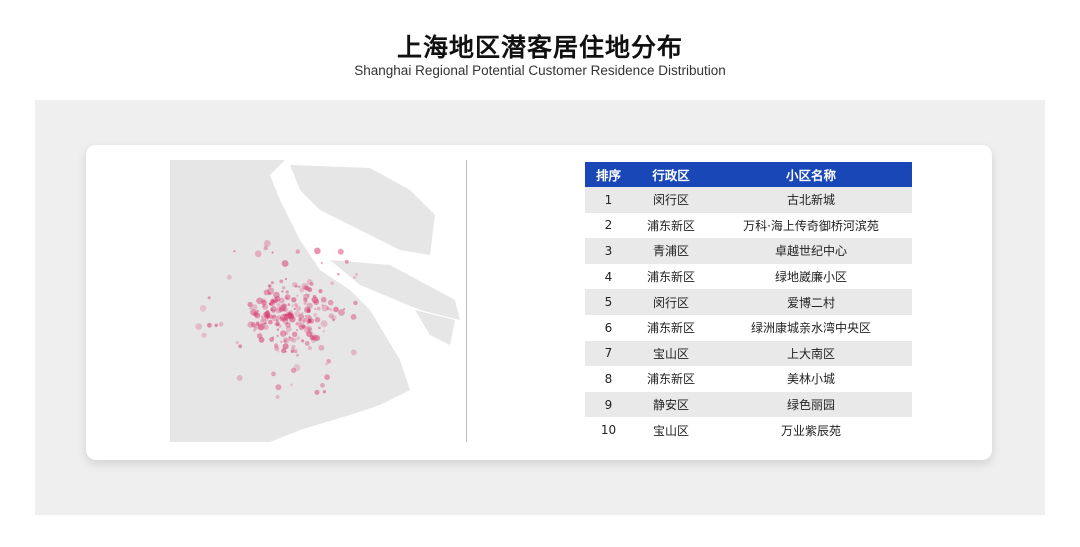 The image size is (1080, 547). Describe the element at coordinates (671, 174) in the screenshot. I see `header-district: 行政区` at that location.